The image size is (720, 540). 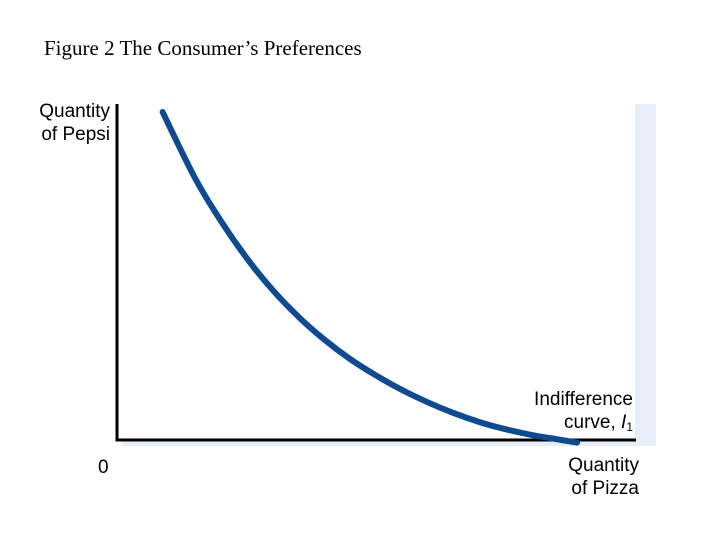 What do you see at coordinates (569, 477) in the screenshot?
I see `x-axis-label: Quantity of Pizza` at bounding box center [569, 477].